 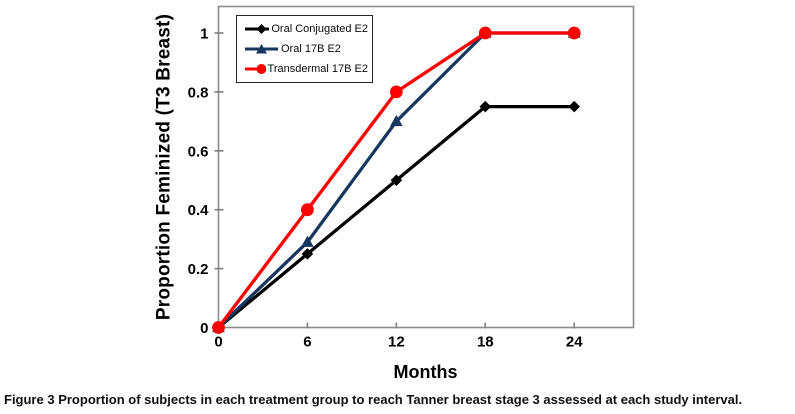 I want to click on legend-item-oral-17b-e2: Oral 17B E2, so click(x=306, y=49).